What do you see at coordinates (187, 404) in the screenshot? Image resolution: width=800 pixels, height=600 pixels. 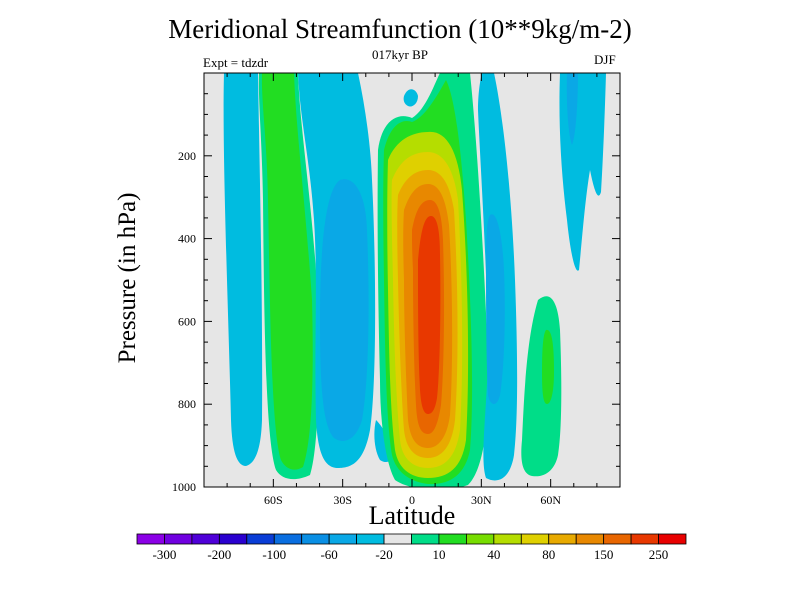 I see `y-tick-label: 800` at bounding box center [187, 404].